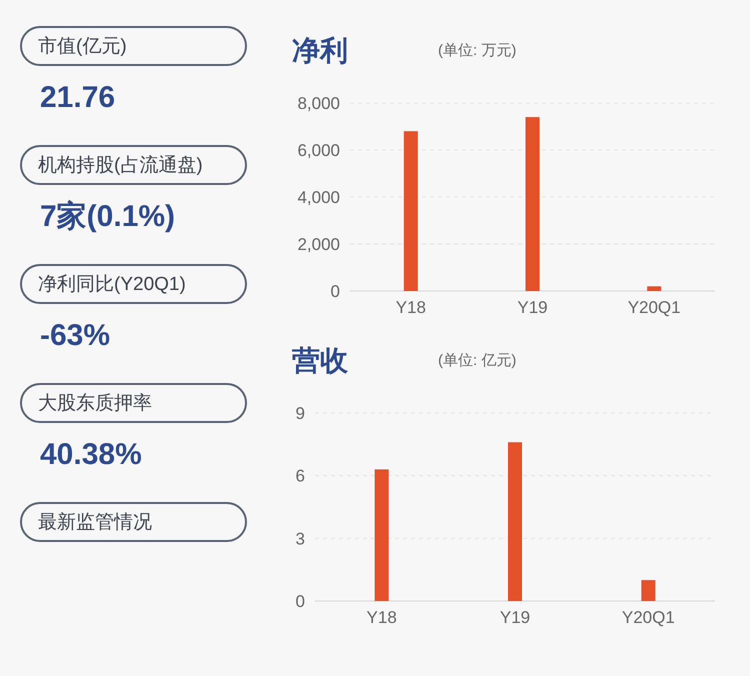  What do you see at coordinates (75, 335) in the screenshot?
I see `text: -63%` at bounding box center [75, 335].